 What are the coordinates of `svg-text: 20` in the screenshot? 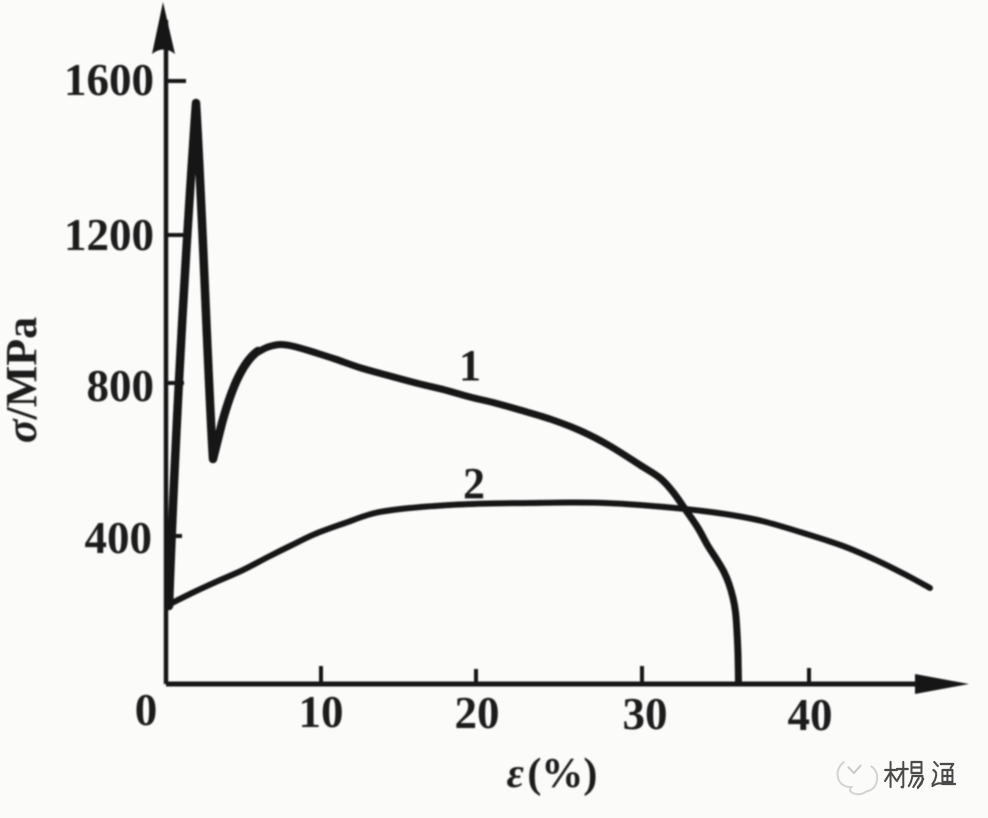 It's located at (477, 713).